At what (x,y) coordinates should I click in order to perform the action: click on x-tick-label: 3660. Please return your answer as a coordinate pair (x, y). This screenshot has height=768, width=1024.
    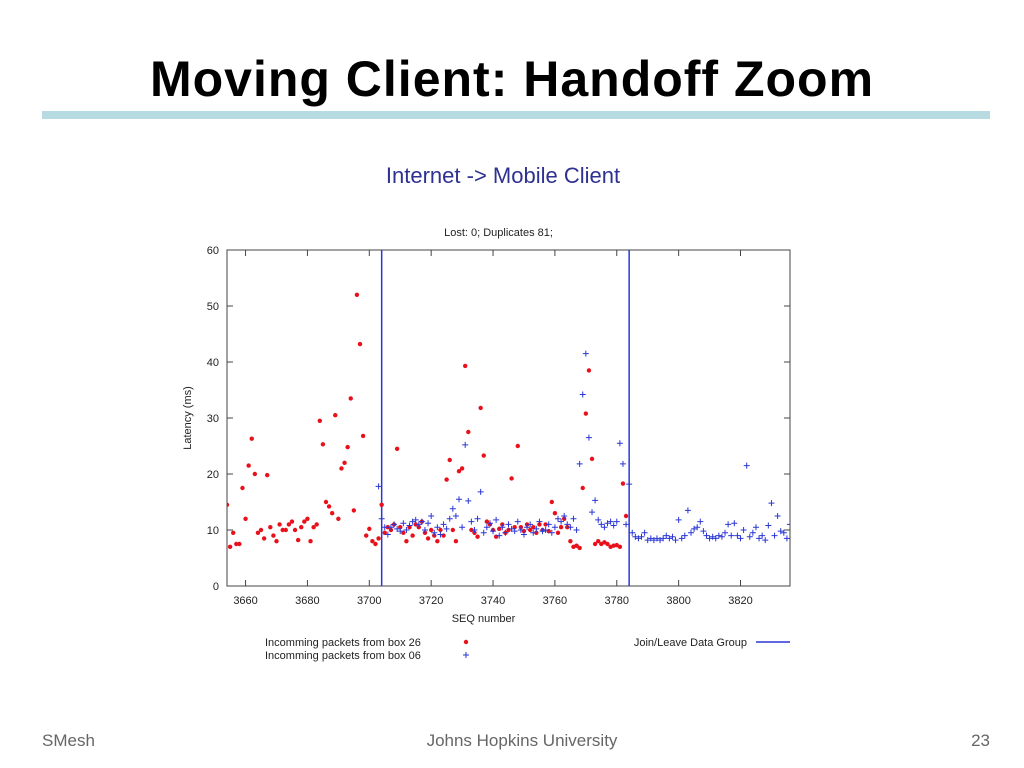
    Looking at the image, I should click on (245, 601).